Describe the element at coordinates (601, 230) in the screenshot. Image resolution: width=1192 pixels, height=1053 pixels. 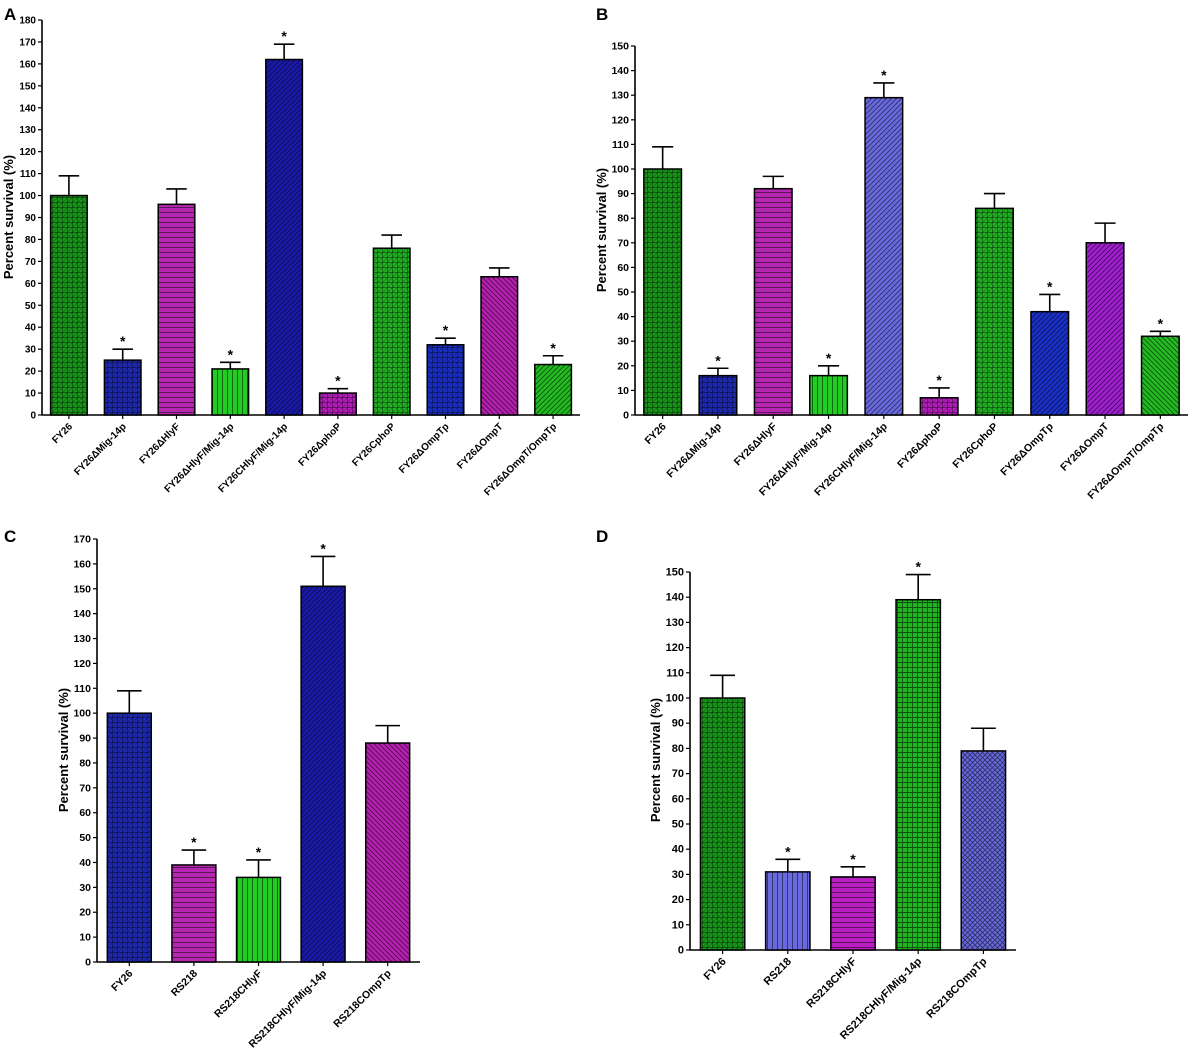
I see `y-axis-label: Percent survival (%)` at that location.